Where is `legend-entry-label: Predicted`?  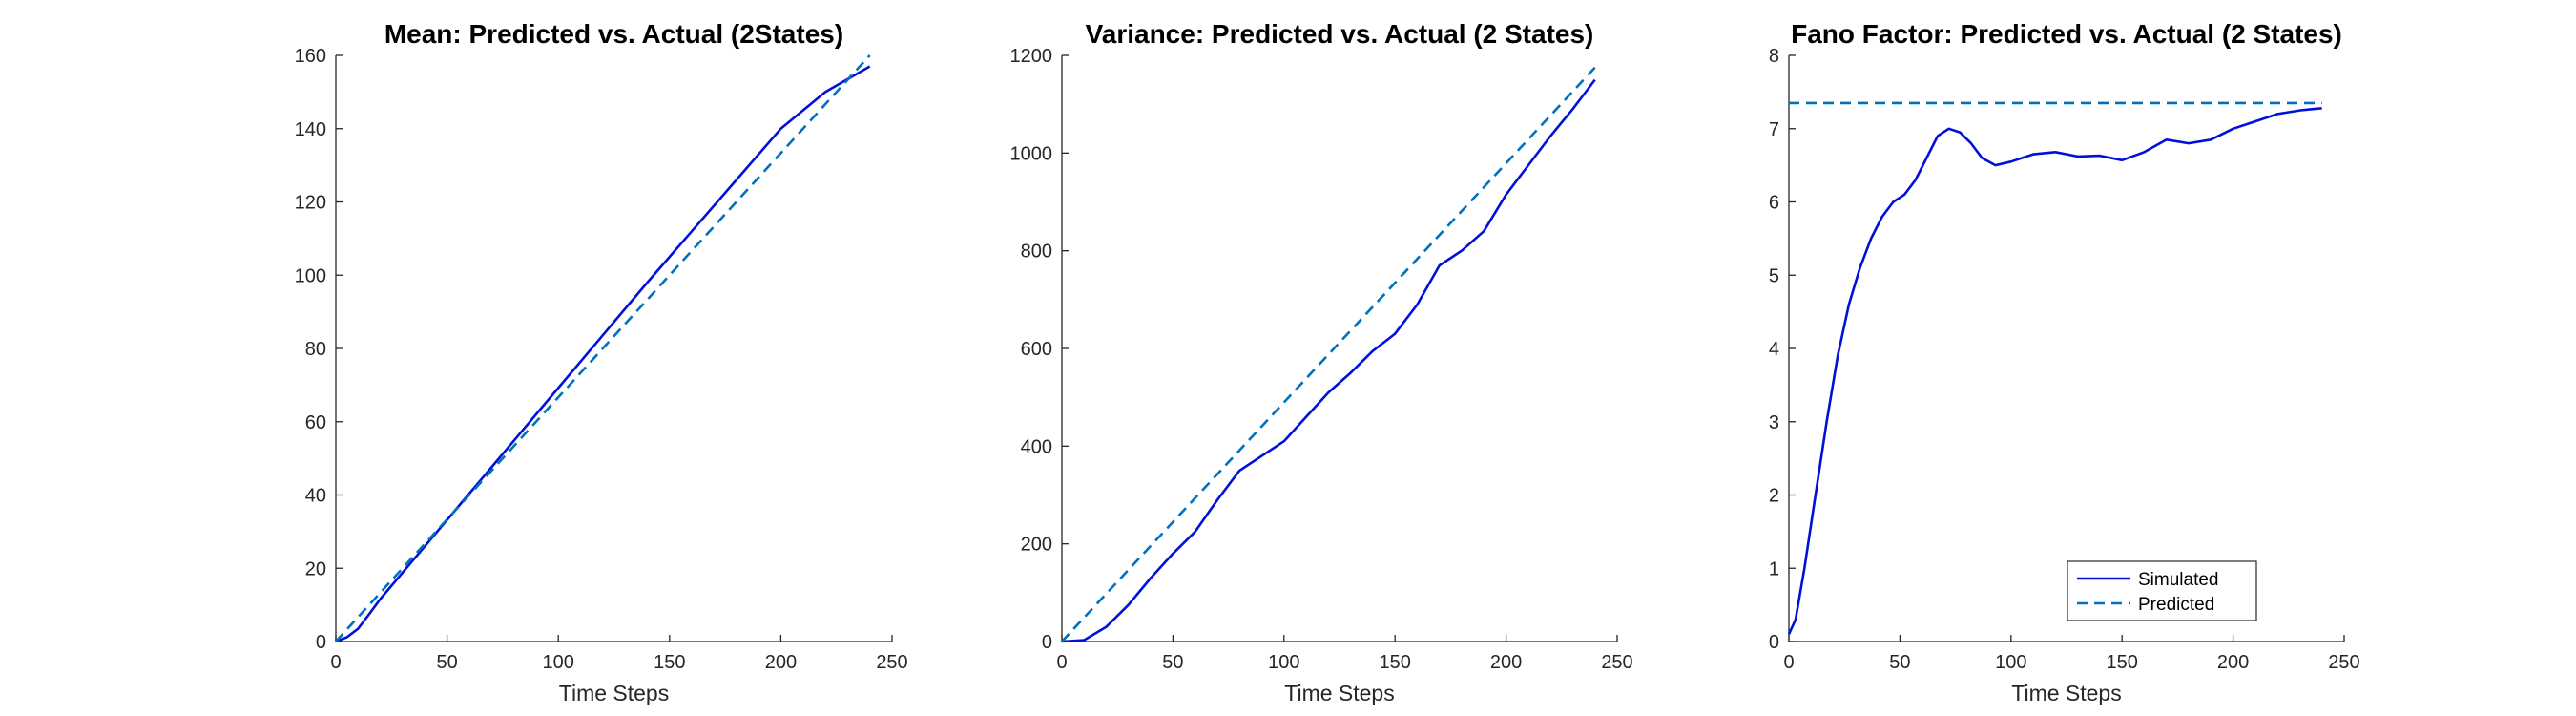 legend-entry-label: Predicted is located at coordinates (2176, 605).